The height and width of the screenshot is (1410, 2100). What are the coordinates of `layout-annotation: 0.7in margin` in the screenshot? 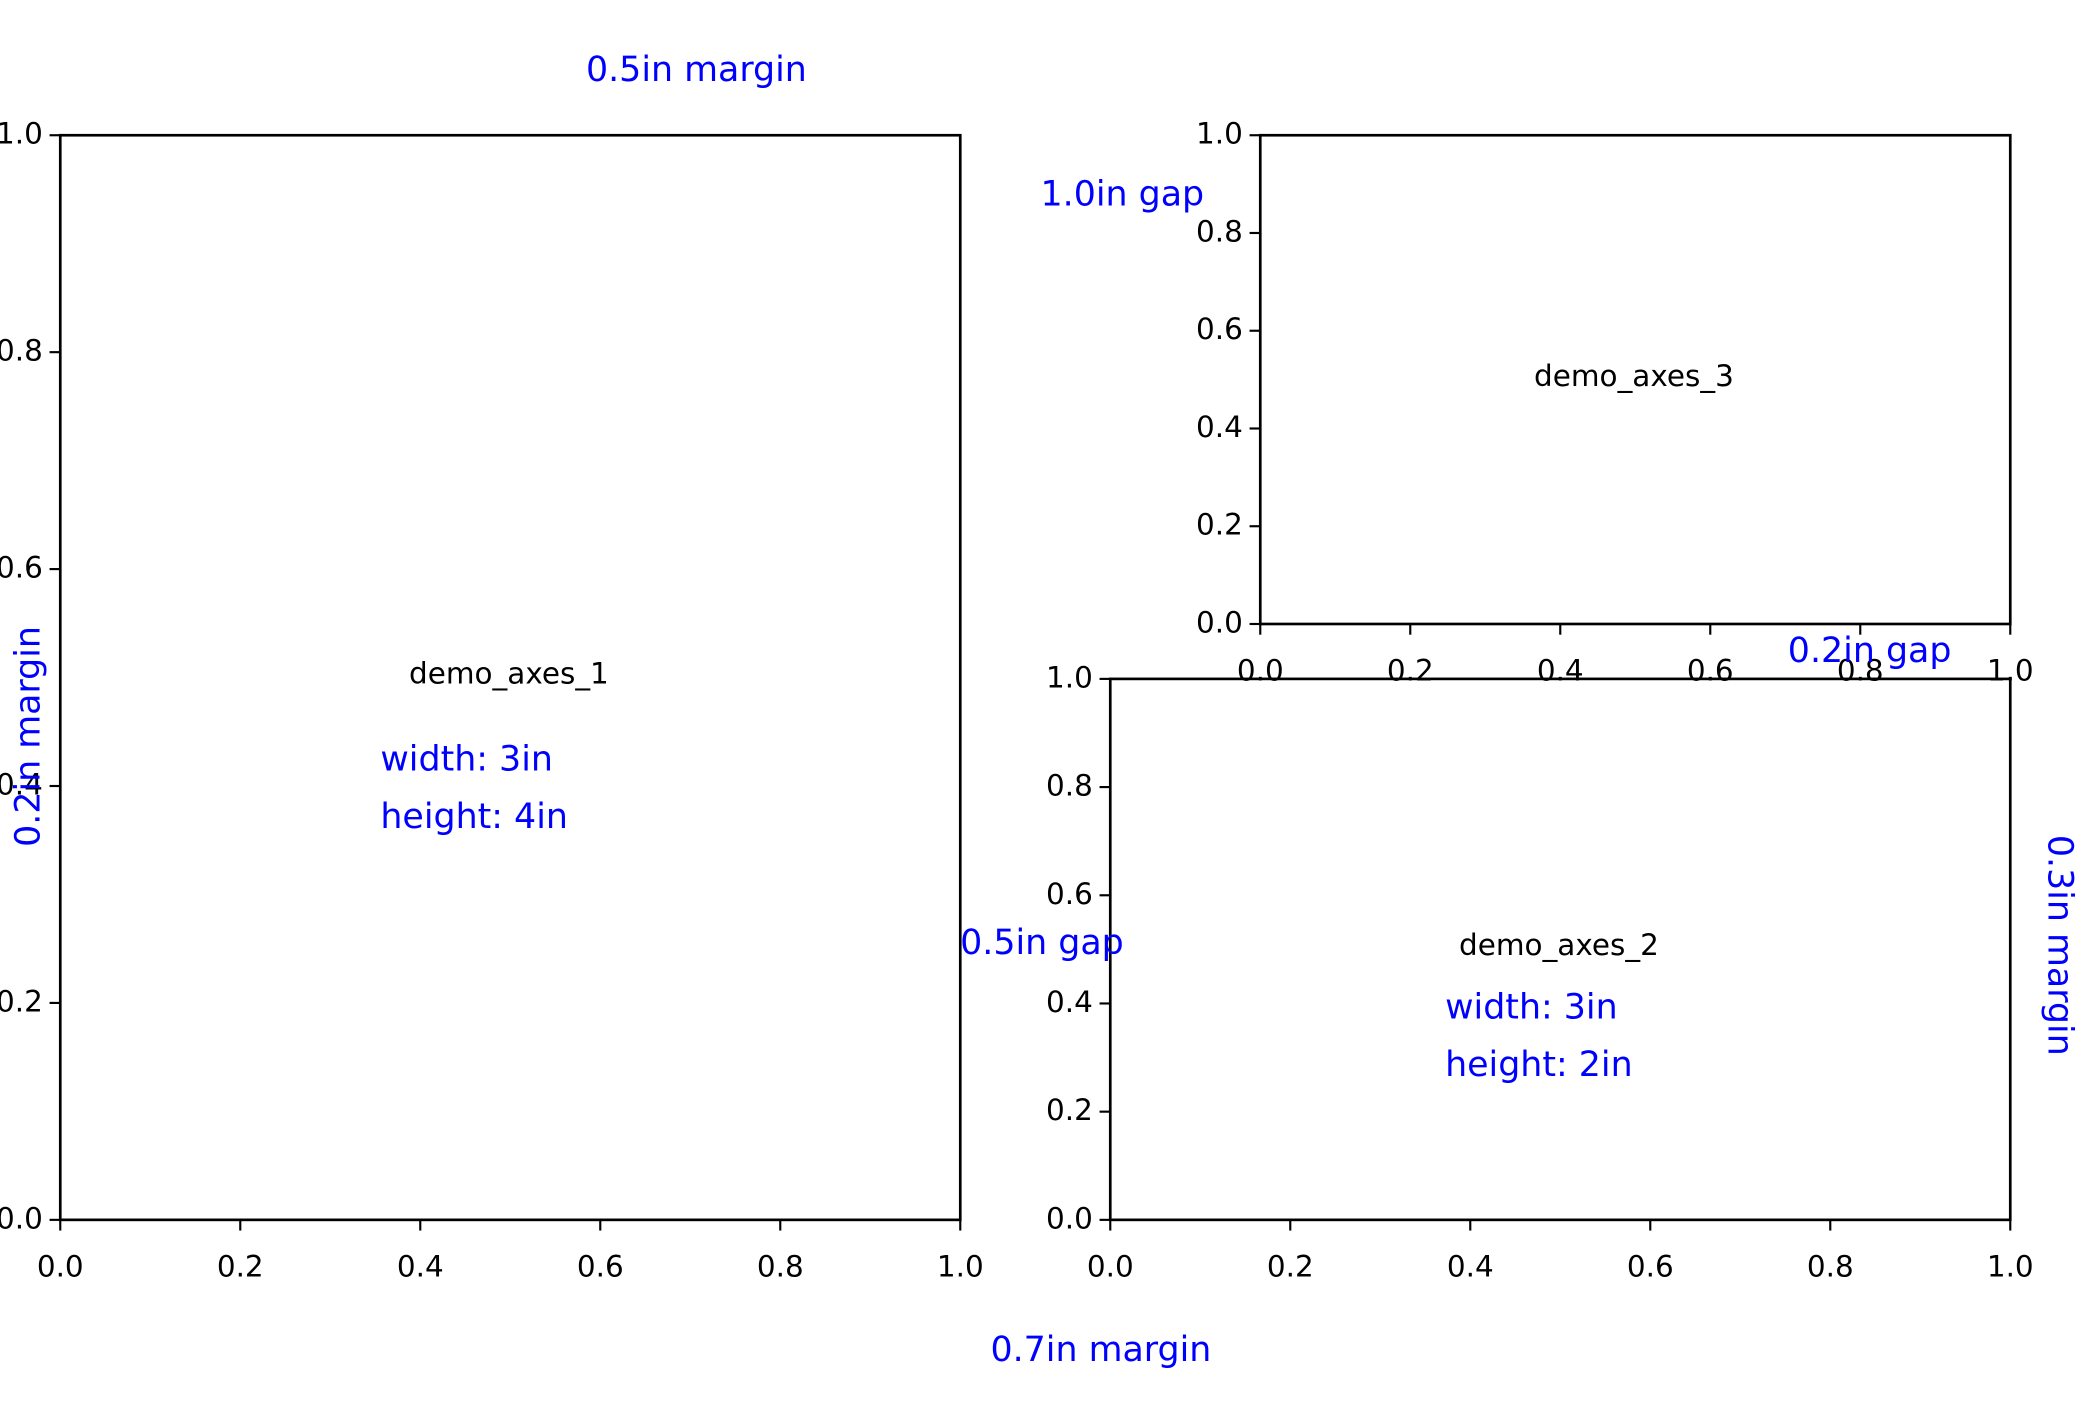 It's located at (1100, 1350).